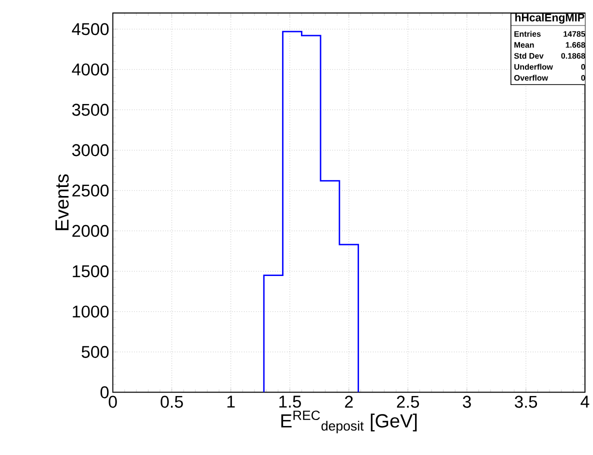 This screenshot has height=455, width=593. Describe the element at coordinates (95, 352) in the screenshot. I see `y-tick-label: 500` at that location.